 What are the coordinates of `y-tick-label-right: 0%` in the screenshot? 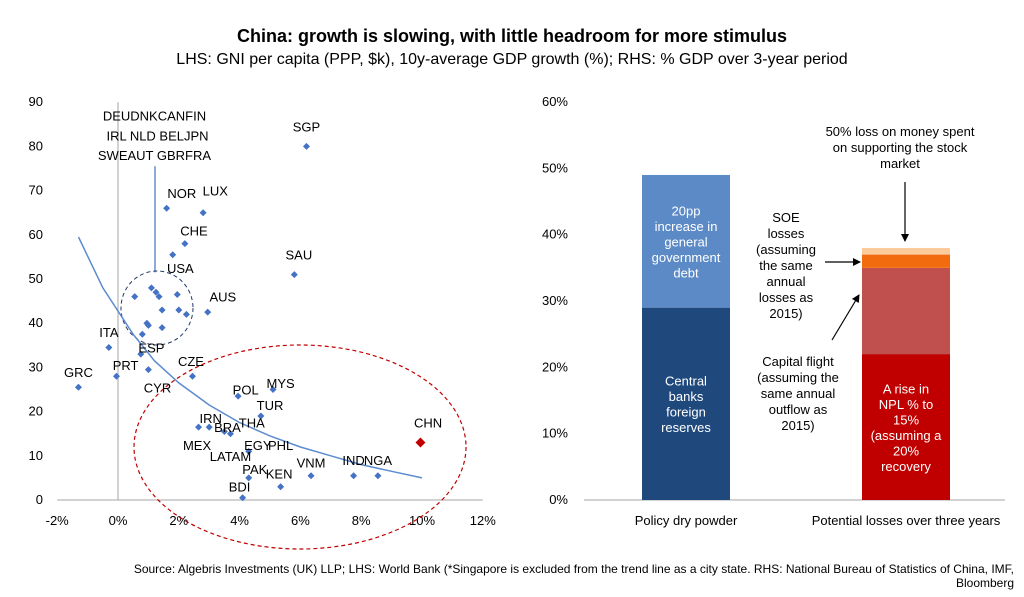 It's located at (558, 499).